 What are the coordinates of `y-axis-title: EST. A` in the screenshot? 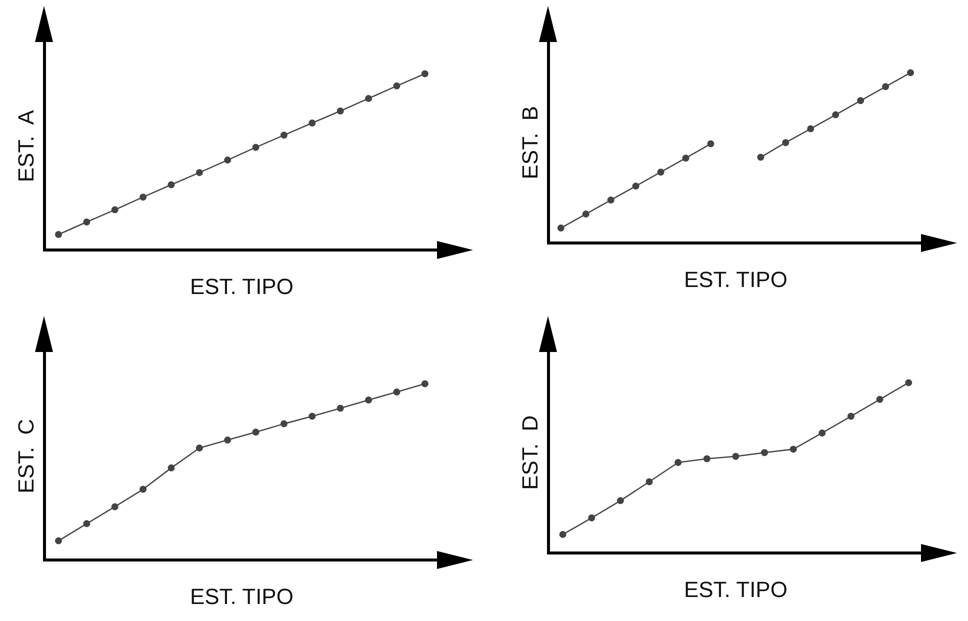 It's located at (25, 146).